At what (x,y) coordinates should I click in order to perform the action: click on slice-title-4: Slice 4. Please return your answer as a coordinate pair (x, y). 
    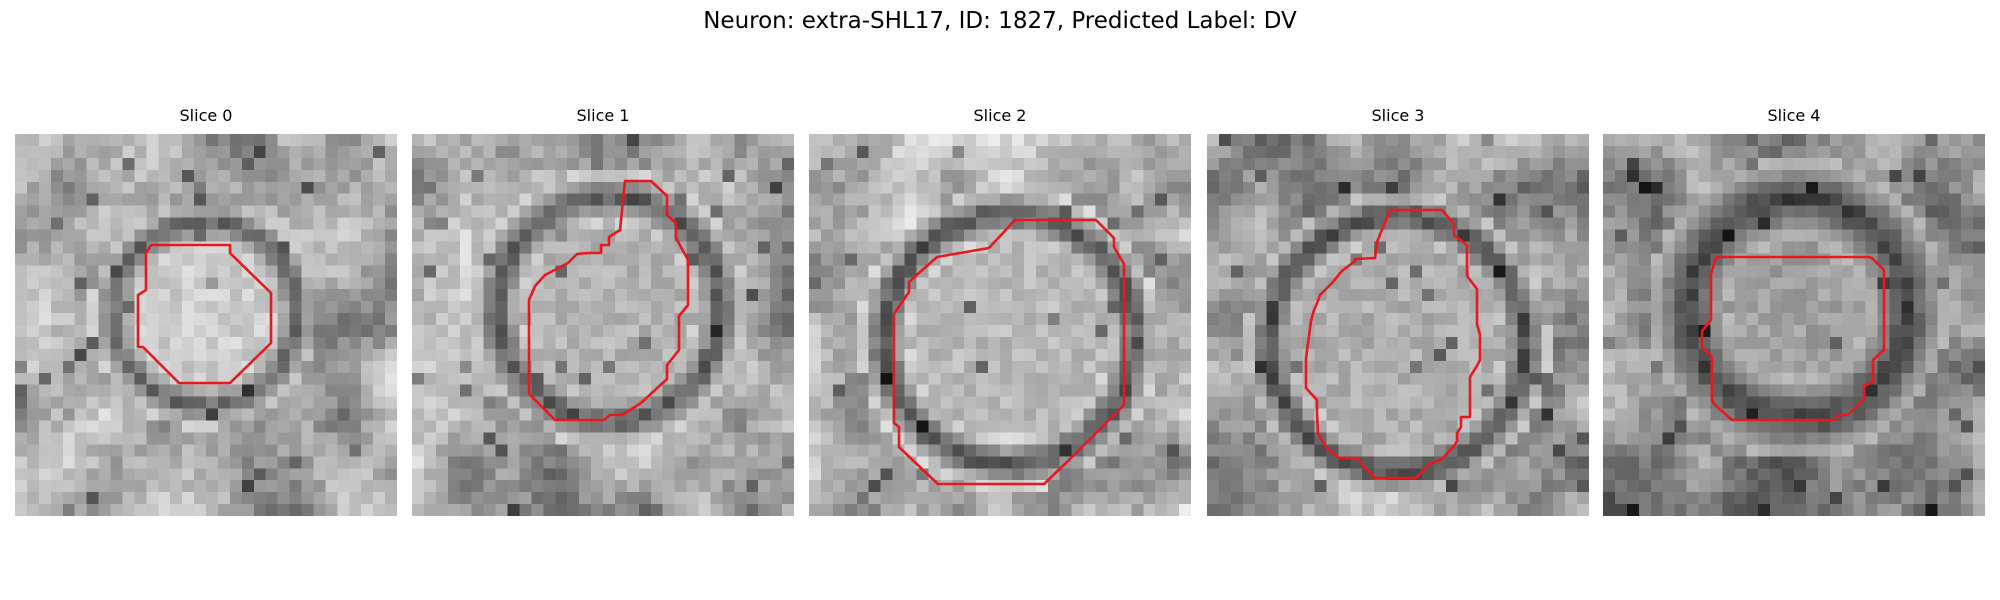
    Looking at the image, I should click on (1794, 115).